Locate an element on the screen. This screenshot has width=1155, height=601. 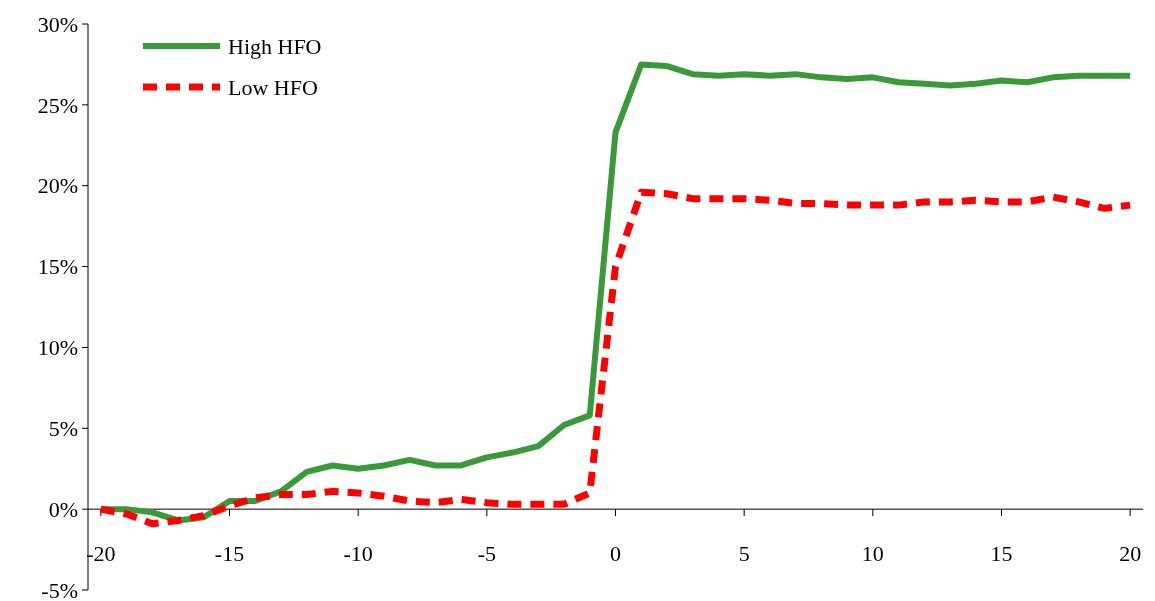
legend-label: High HFO is located at coordinates (275, 46).